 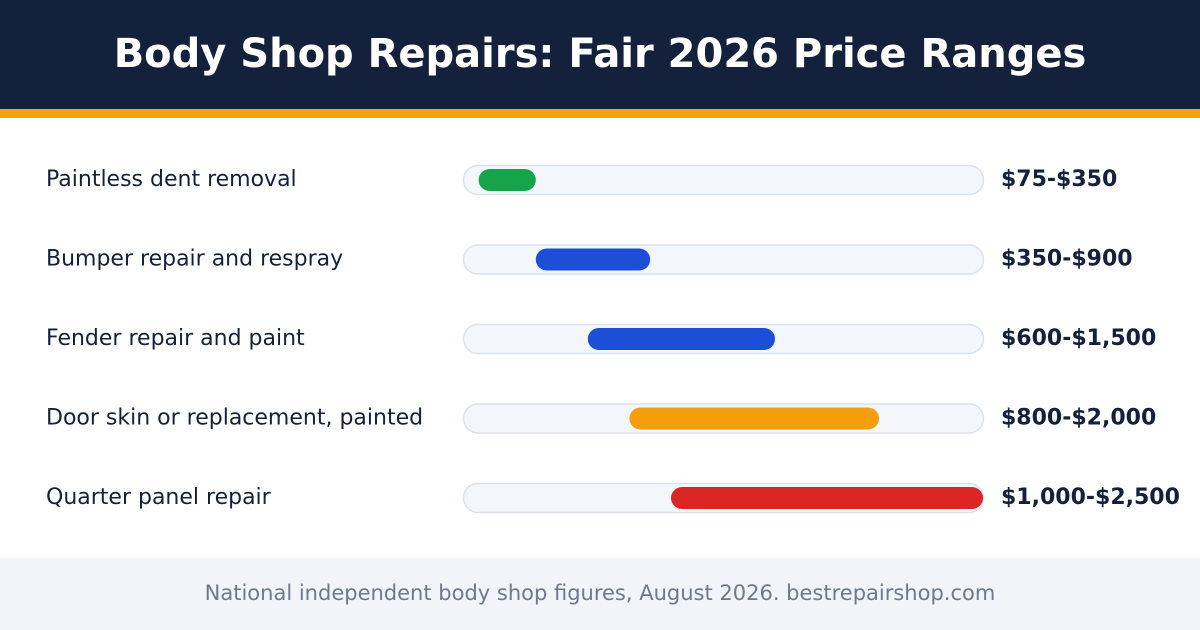 What do you see at coordinates (159, 497) in the screenshot?
I see `category-label: Quarter panel repair` at bounding box center [159, 497].